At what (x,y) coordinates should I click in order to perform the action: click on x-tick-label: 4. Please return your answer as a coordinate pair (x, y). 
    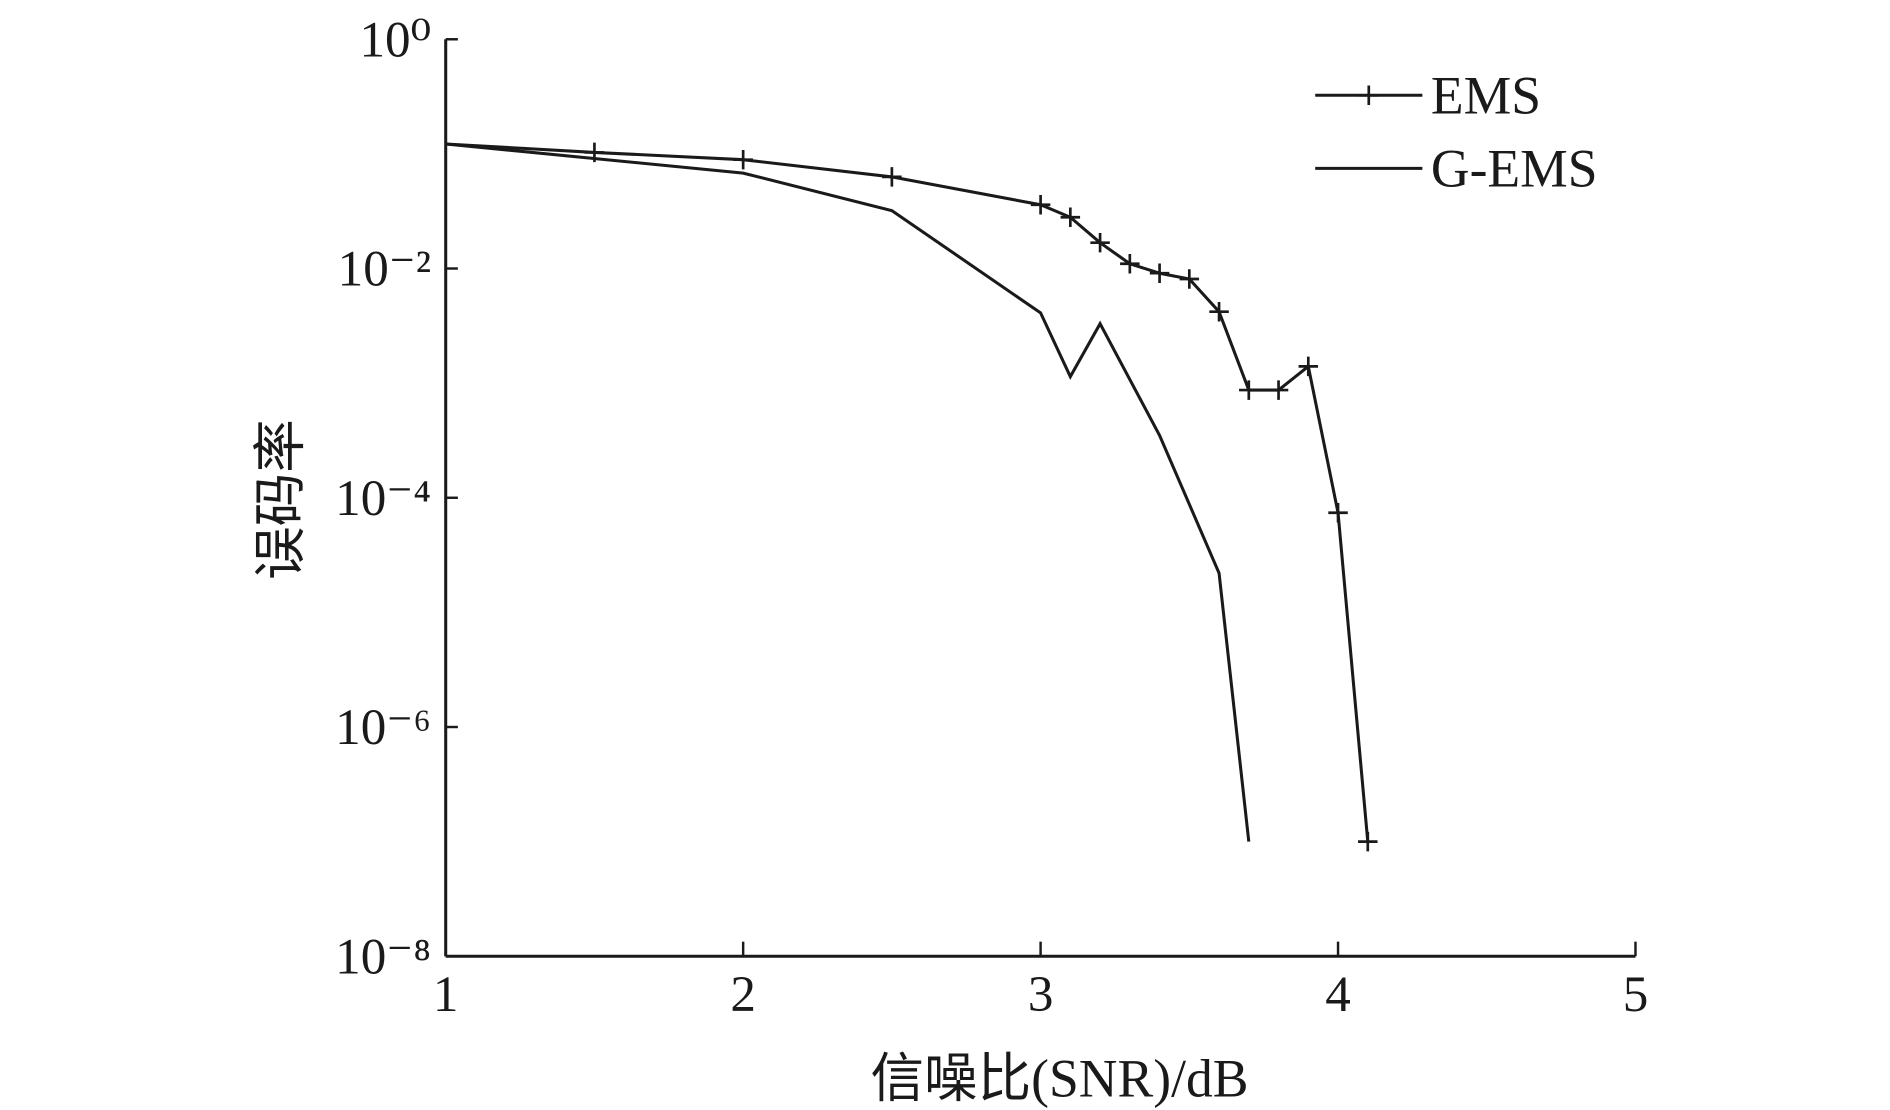
    Looking at the image, I should click on (1338, 994).